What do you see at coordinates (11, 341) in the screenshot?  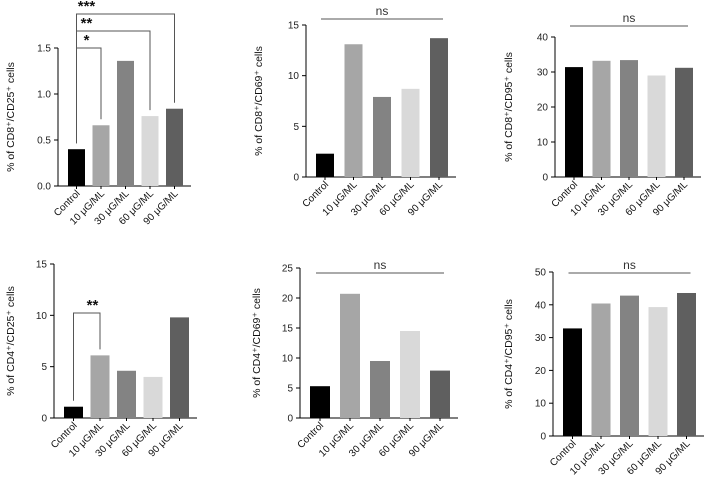 I see `y-axis-title: % of CD4⁺/CD25⁺ cells` at bounding box center [11, 341].